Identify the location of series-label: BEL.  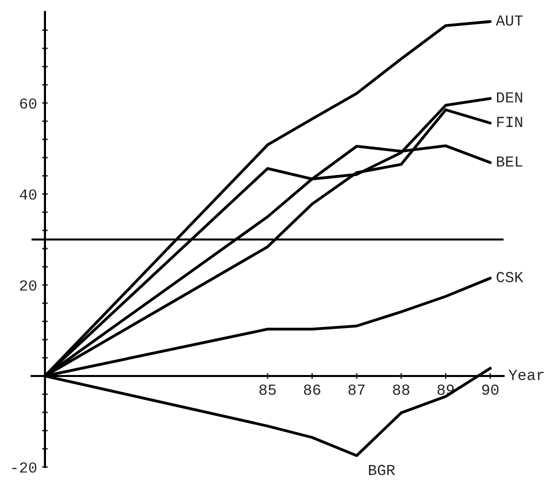
(509, 161).